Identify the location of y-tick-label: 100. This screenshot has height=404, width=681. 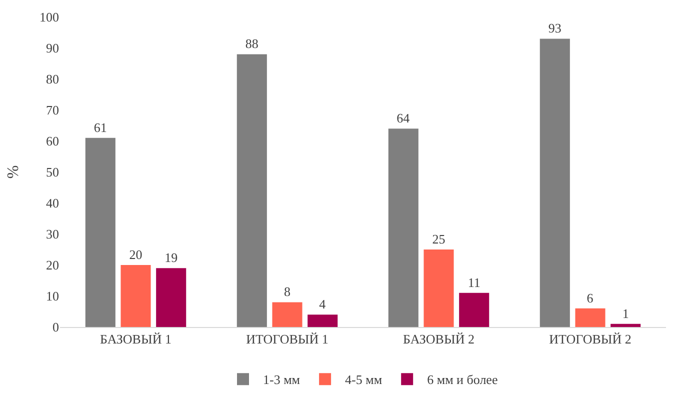
(49, 17).